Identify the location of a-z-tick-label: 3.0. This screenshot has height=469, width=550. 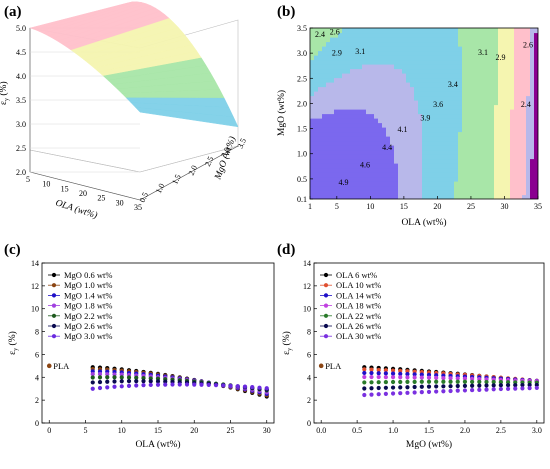
(21, 124).